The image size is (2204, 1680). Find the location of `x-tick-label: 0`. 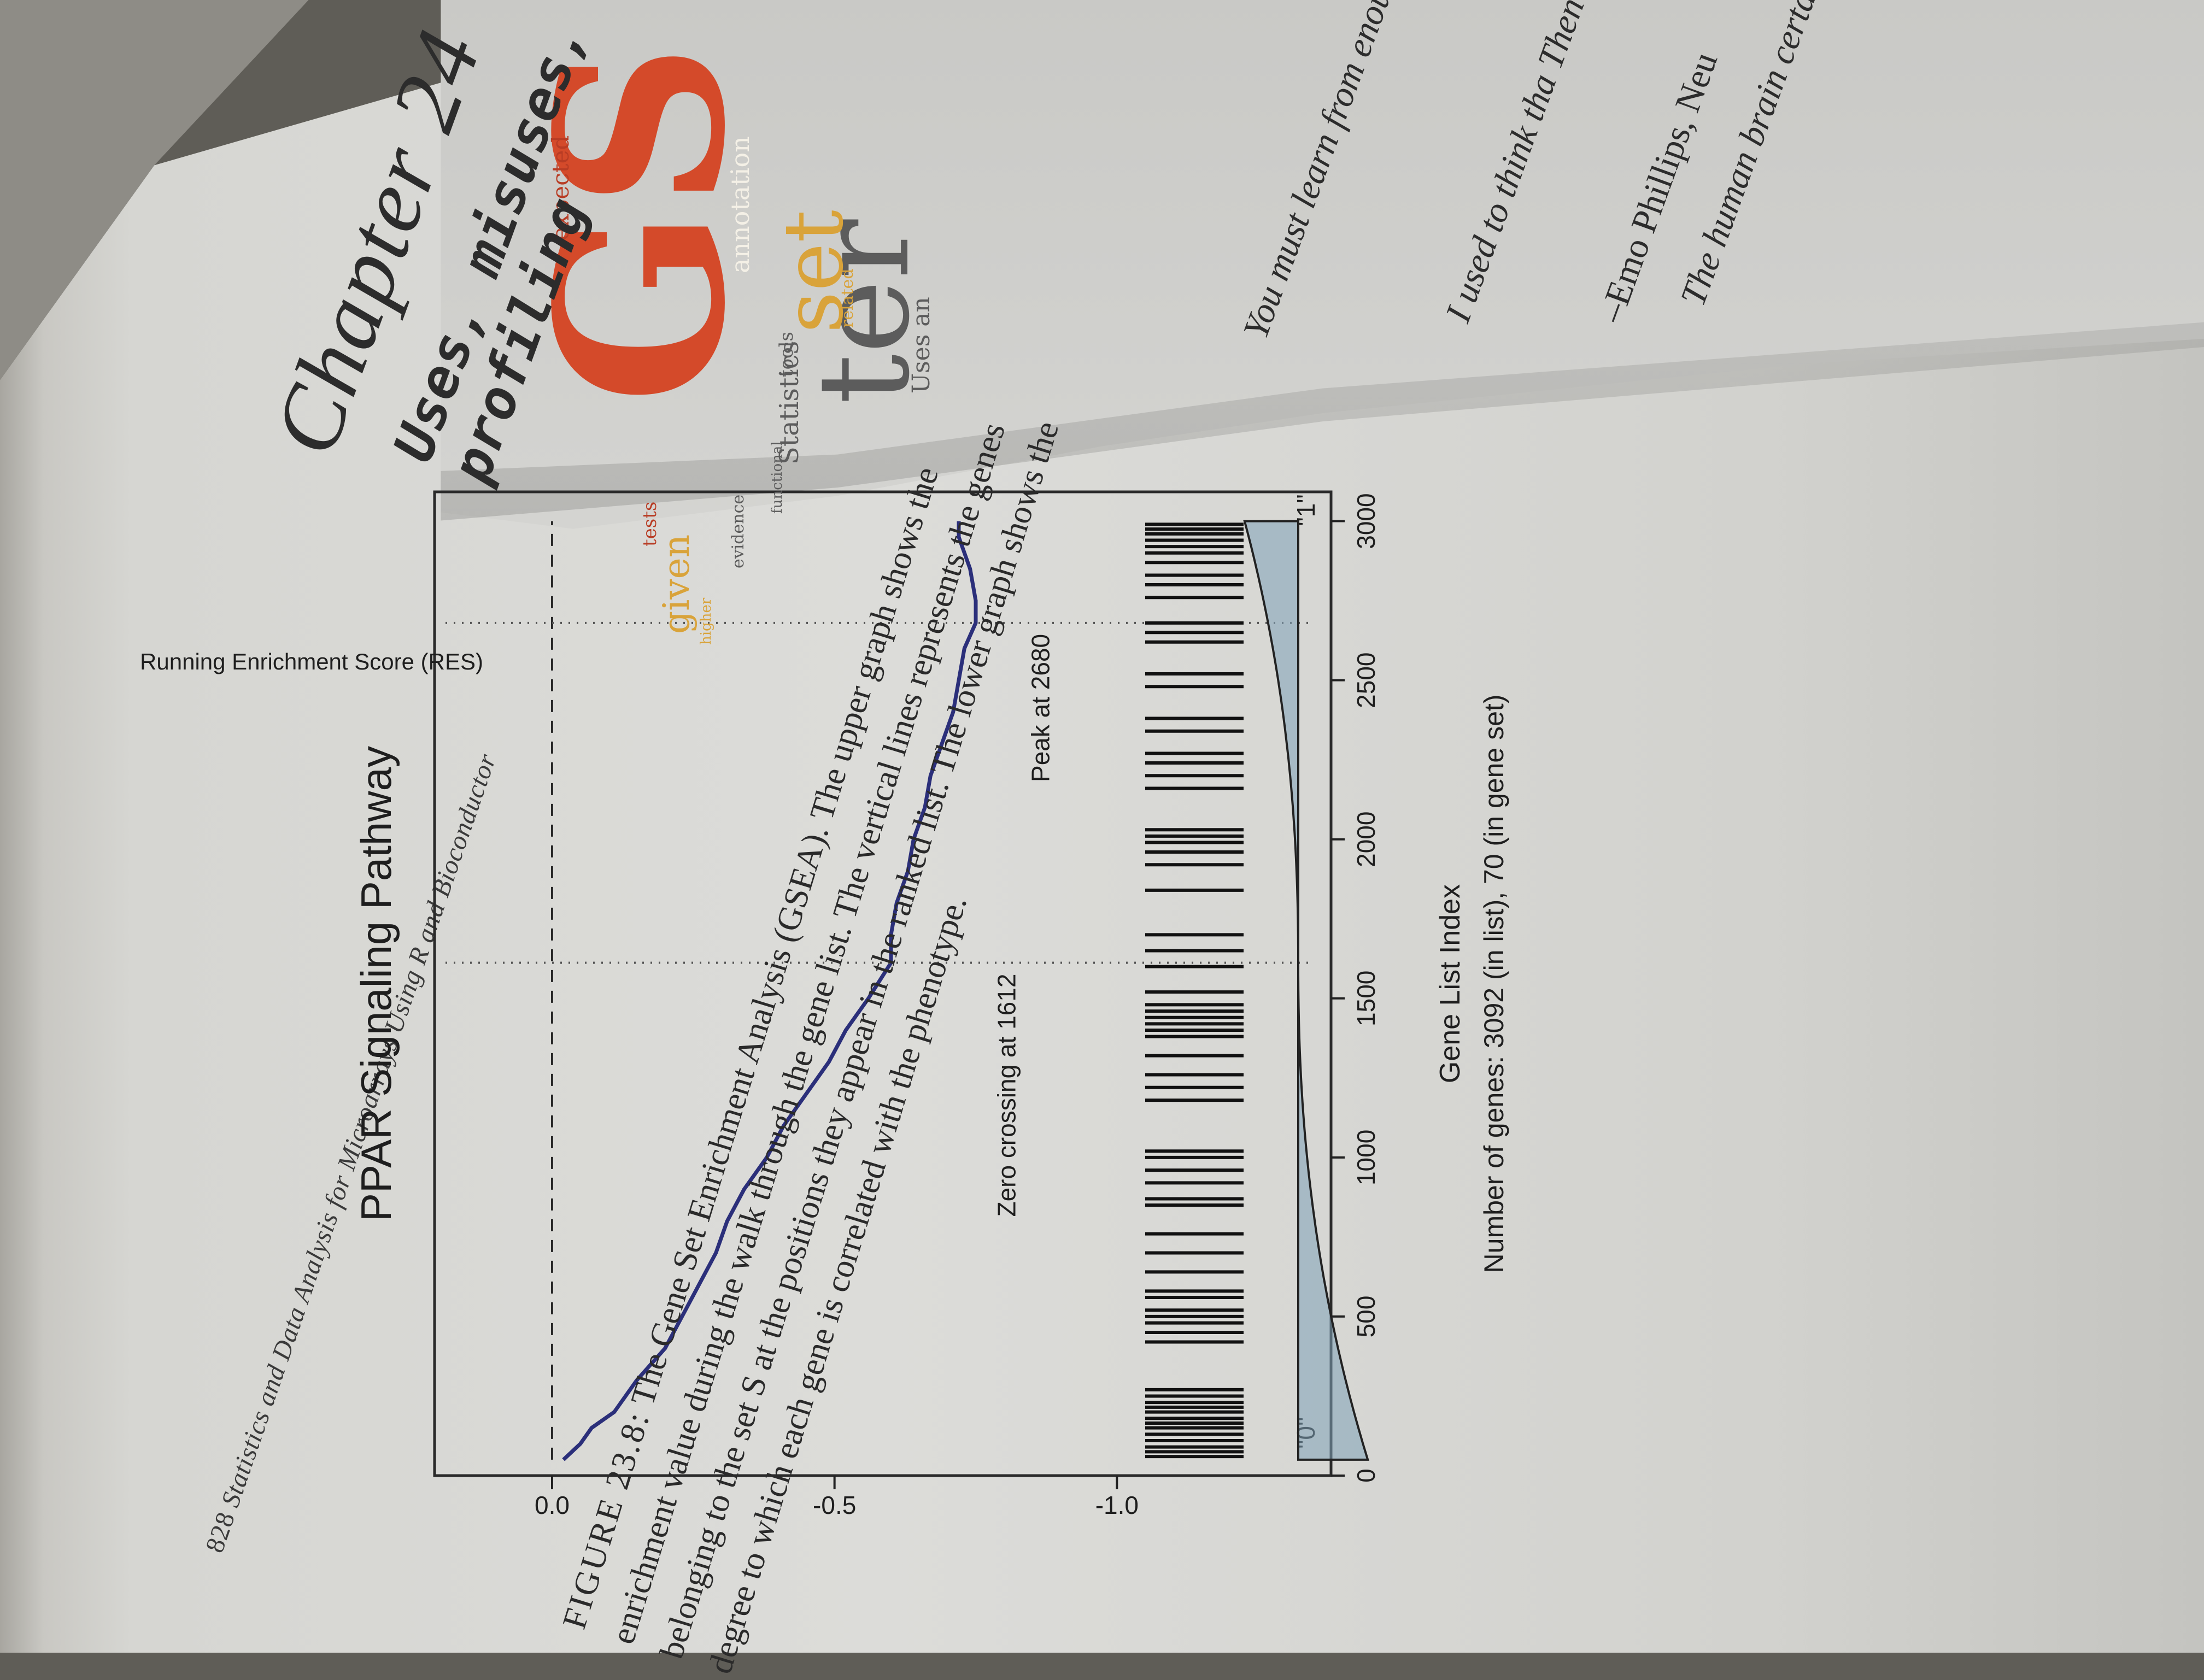

x-tick-label: 0 is located at coordinates (1366, 1475).